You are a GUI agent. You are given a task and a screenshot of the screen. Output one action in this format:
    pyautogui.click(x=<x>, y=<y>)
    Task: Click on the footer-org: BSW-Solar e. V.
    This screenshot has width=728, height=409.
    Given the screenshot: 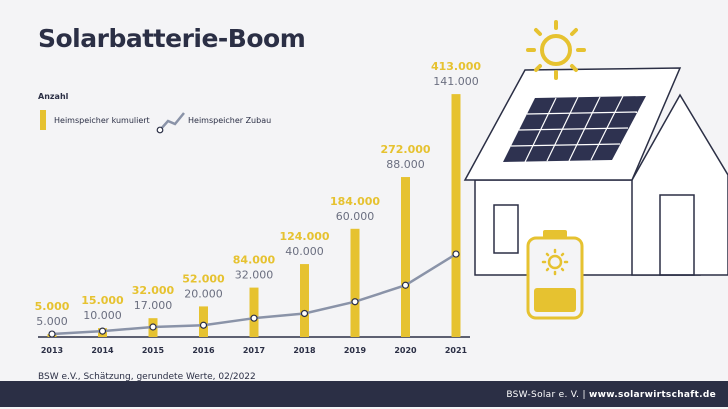 What is the action you would take?
    pyautogui.click(x=543, y=395)
    